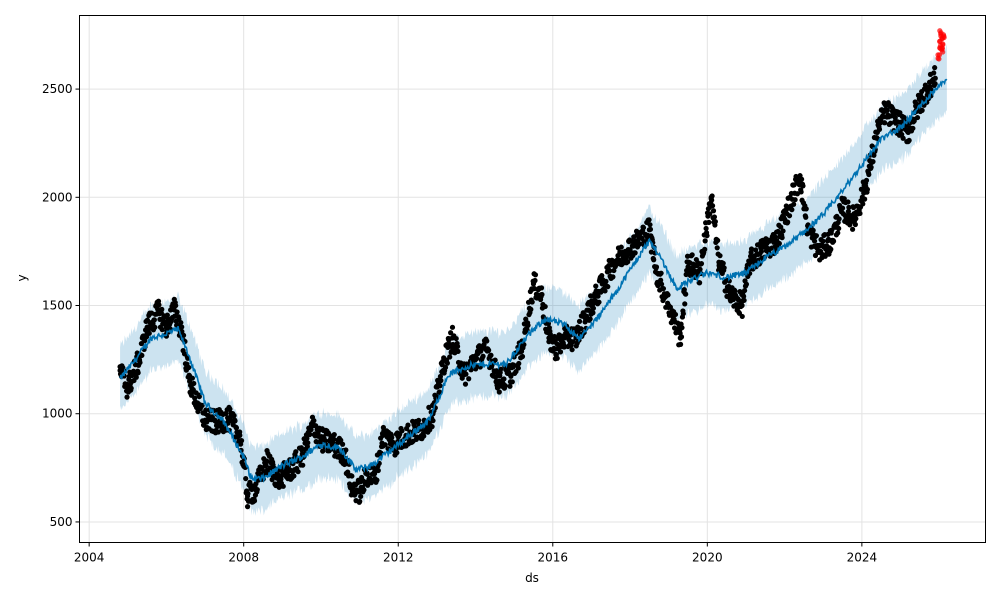  Describe the element at coordinates (941, 45) in the screenshot. I see `future-points` at that location.